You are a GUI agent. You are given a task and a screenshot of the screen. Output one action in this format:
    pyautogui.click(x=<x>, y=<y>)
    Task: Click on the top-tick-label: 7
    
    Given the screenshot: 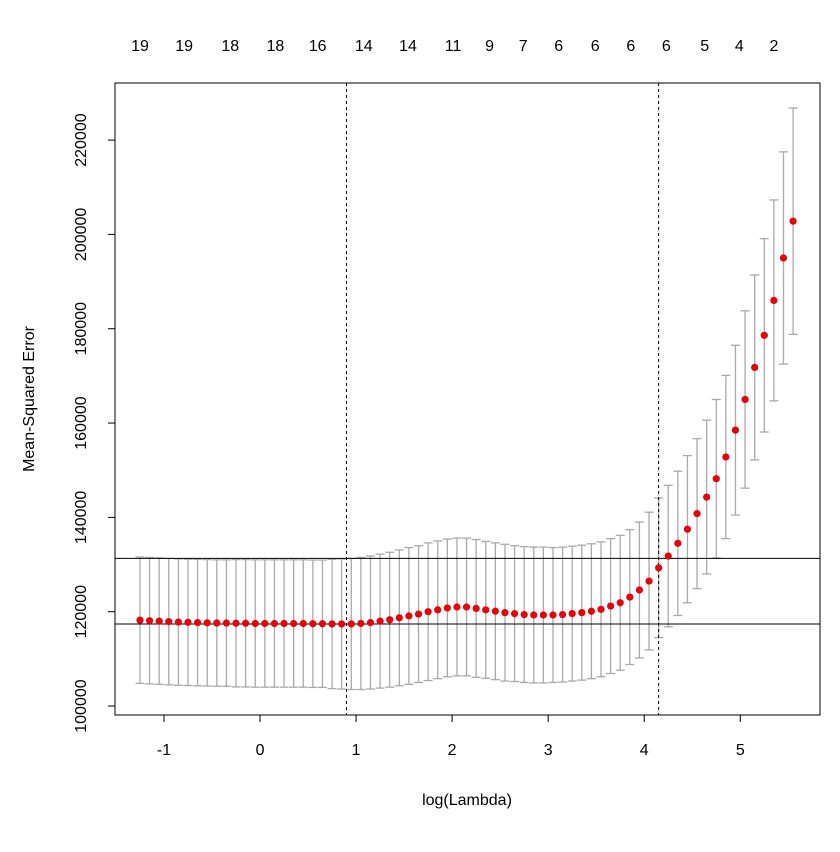 What is the action you would take?
    pyautogui.click(x=523, y=46)
    